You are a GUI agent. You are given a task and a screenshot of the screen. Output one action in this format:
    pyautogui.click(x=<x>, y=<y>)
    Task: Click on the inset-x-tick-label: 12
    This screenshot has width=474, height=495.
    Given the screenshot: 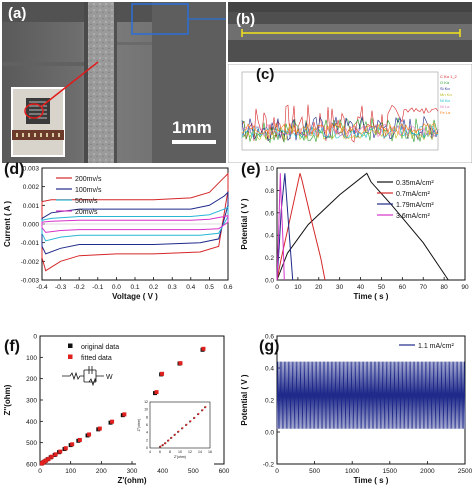 What is the action you would take?
    pyautogui.click(x=190, y=452)
    